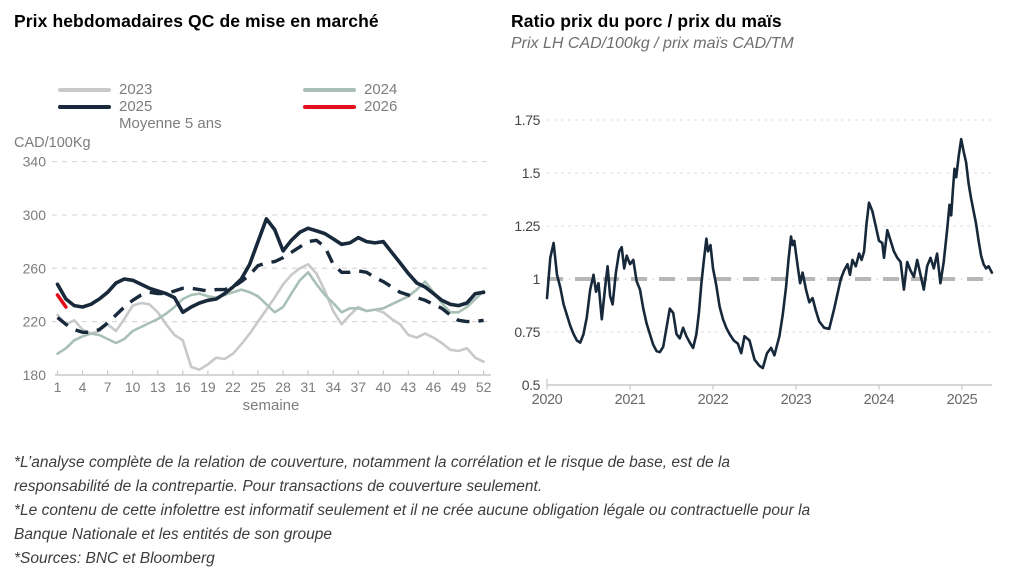  I want to click on tick-label: 19, so click(208, 387).